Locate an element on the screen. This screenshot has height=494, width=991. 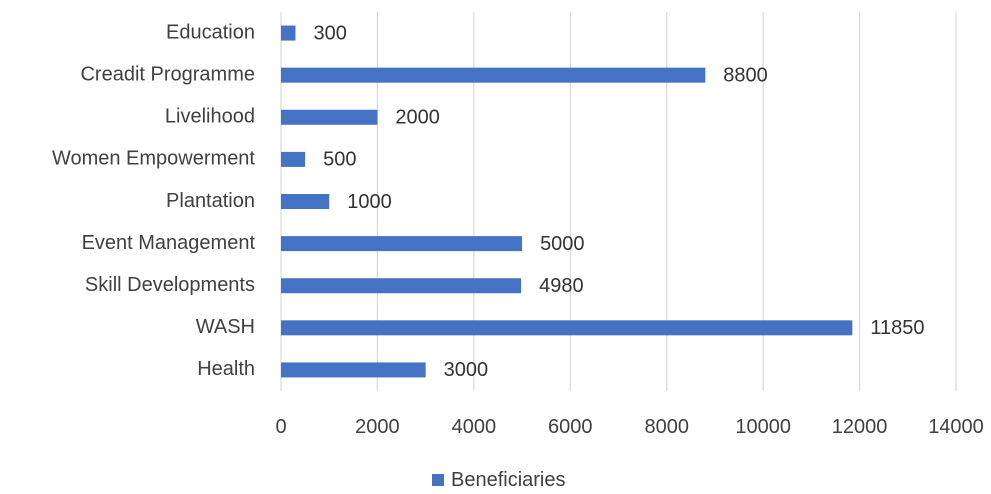
data-label: 300 is located at coordinates (329, 33).